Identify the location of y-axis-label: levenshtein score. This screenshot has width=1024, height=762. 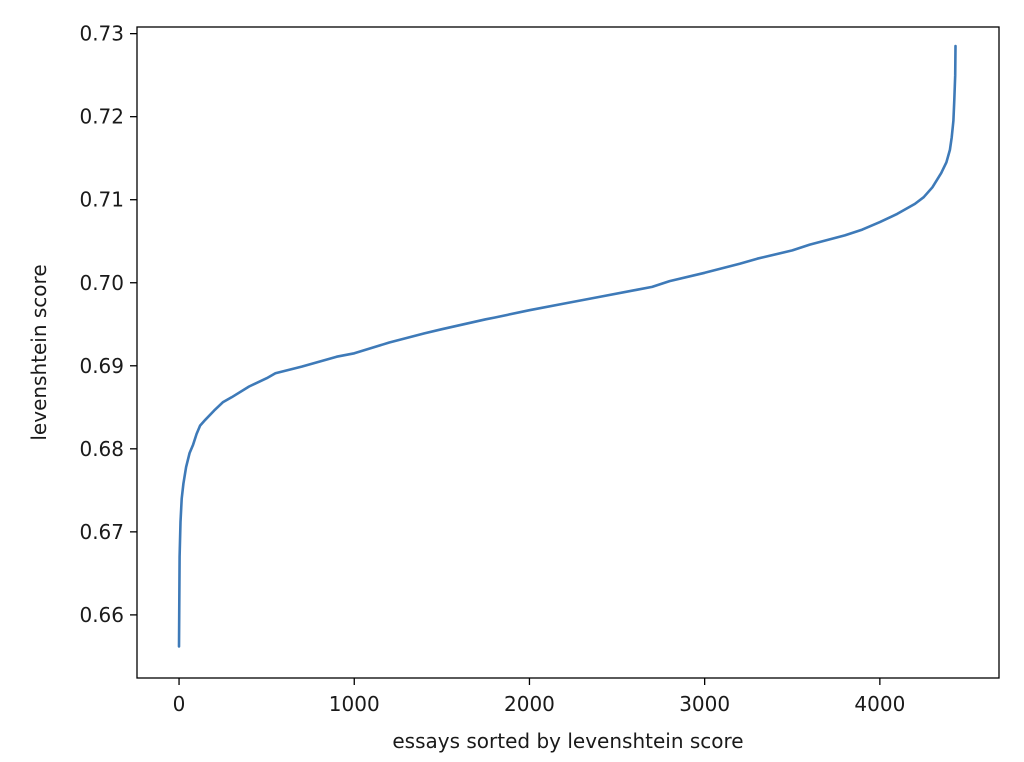
(39, 352).